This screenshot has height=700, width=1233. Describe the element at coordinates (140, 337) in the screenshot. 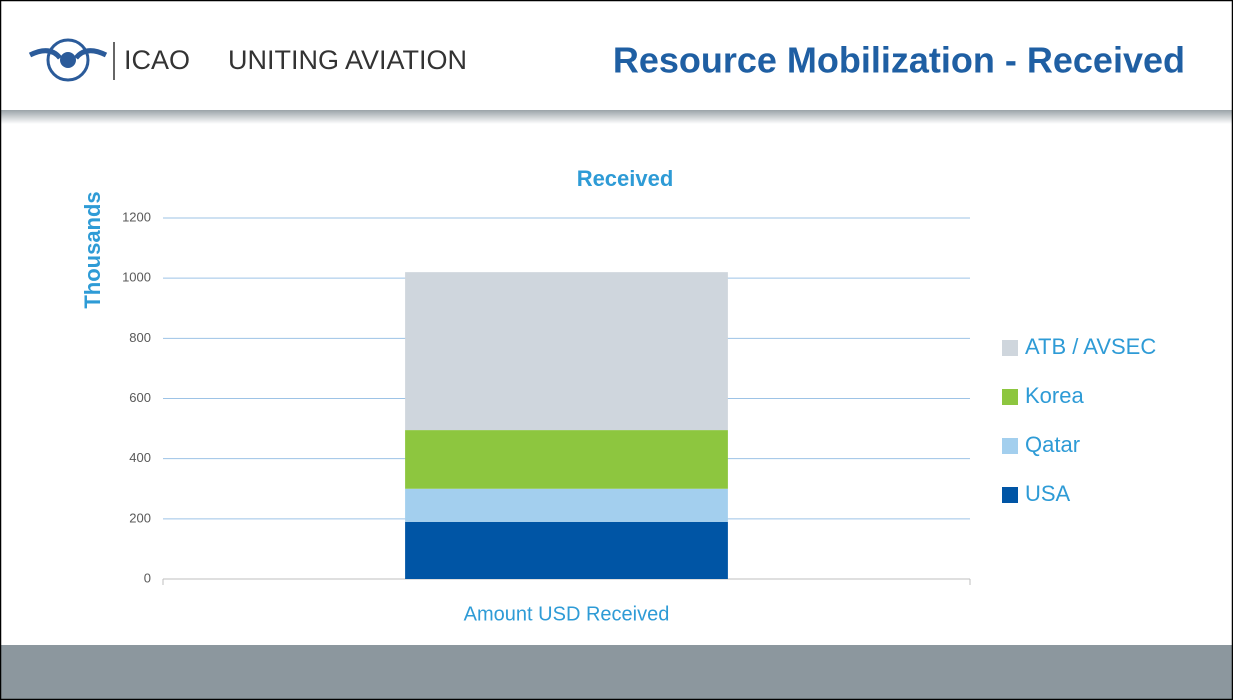

I see `y-tick-label: 800` at that location.